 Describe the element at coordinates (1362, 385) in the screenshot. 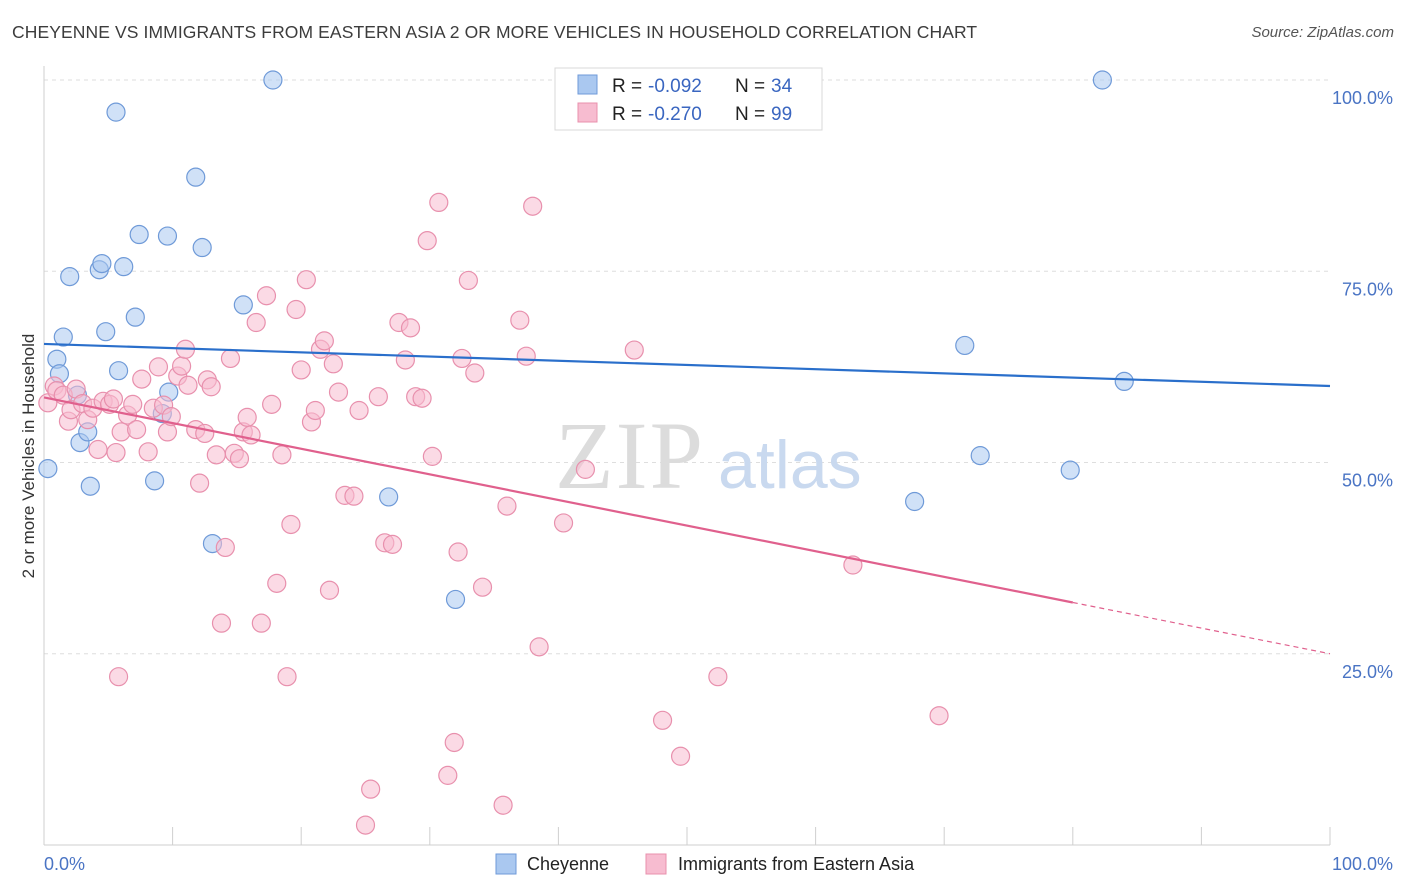

I see `y-tick-labels: 25.0% 50.0% 75.0% 100.0%` at that location.